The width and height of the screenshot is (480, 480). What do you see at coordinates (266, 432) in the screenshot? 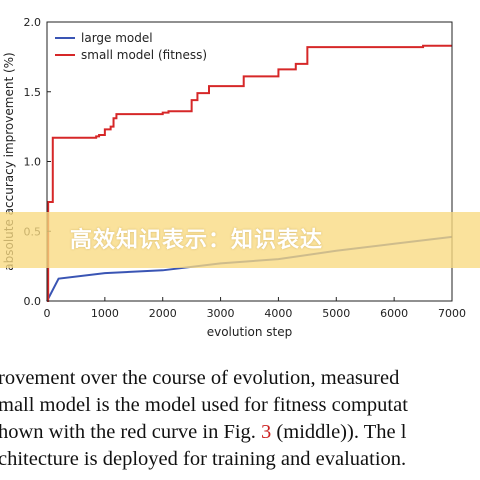
I see `figure-reference-link: 3` at bounding box center [266, 432].